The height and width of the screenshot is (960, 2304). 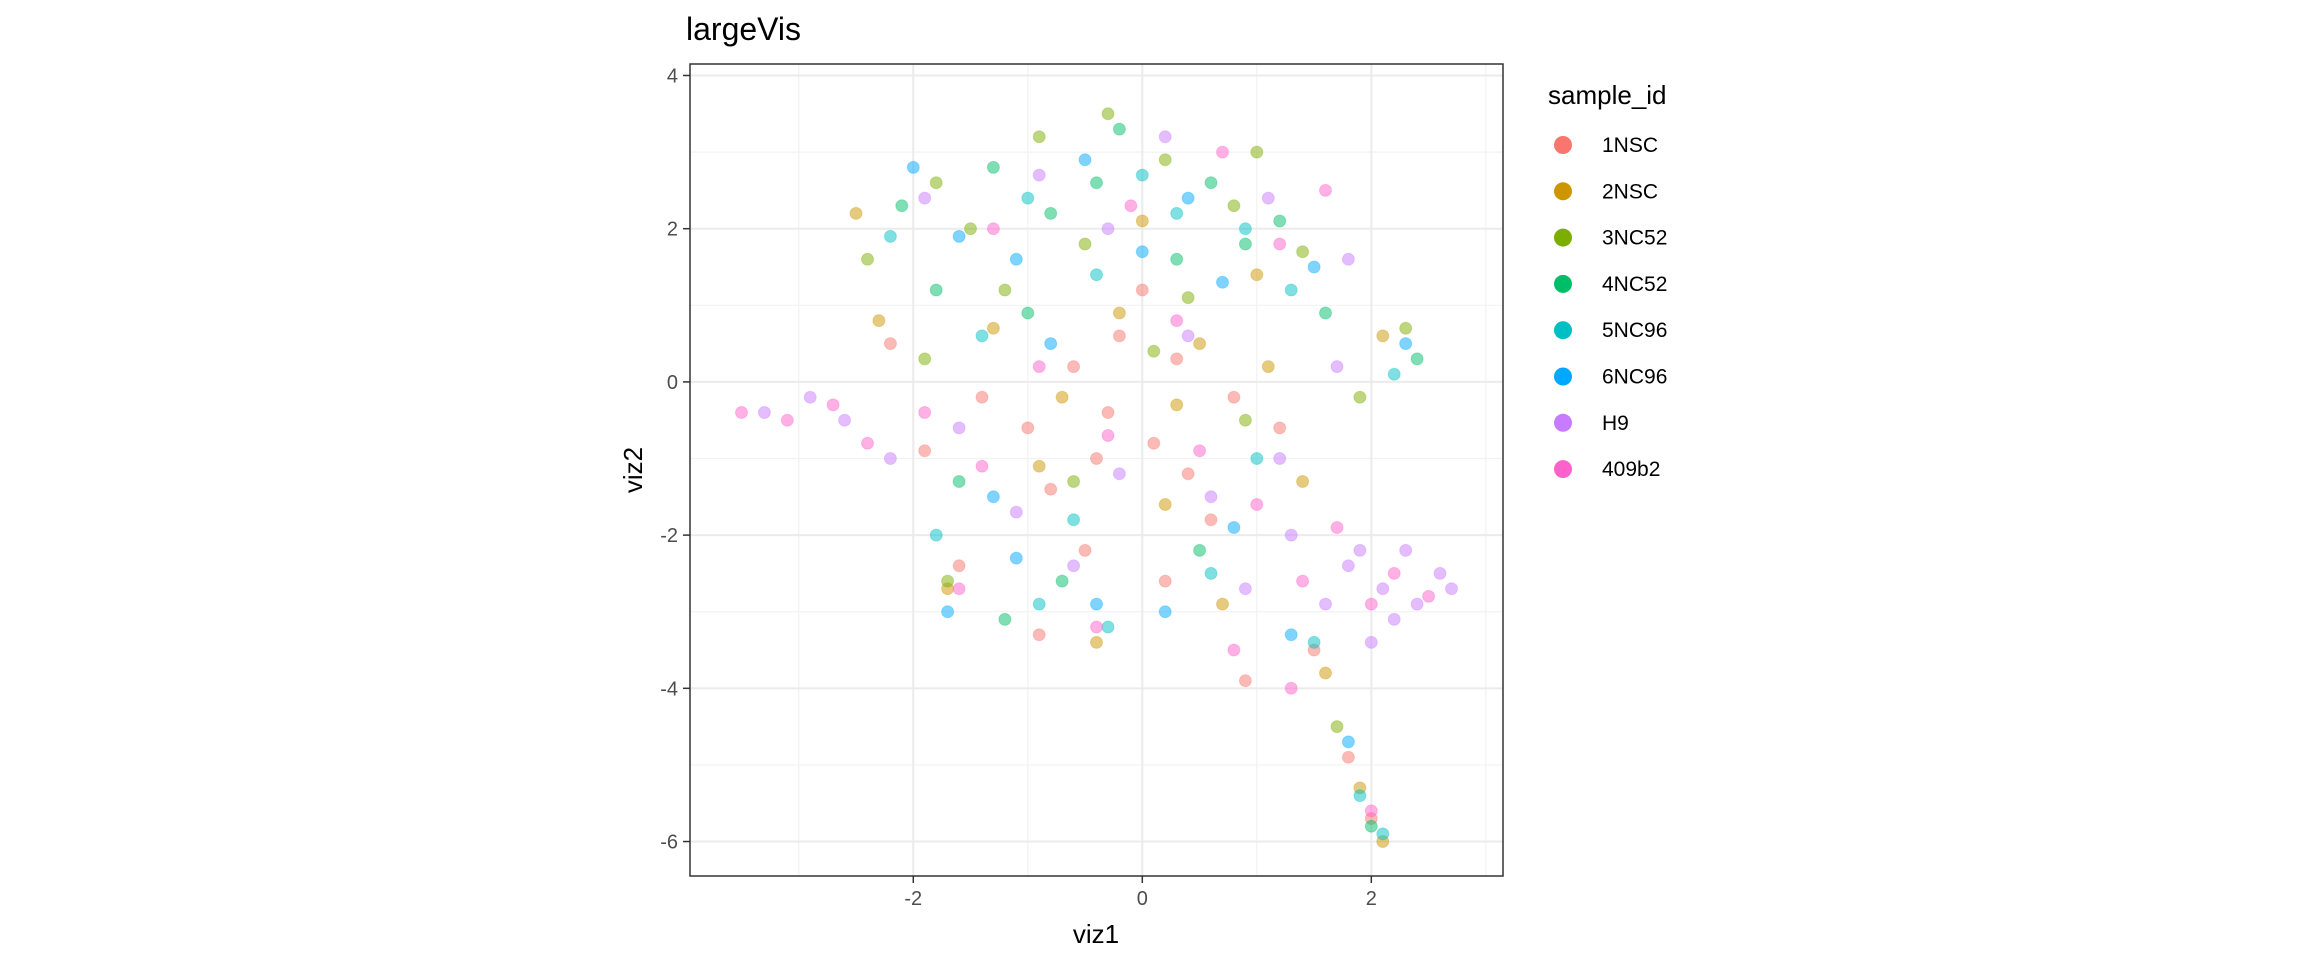 I want to click on y-tick-label: 4, so click(x=672, y=76).